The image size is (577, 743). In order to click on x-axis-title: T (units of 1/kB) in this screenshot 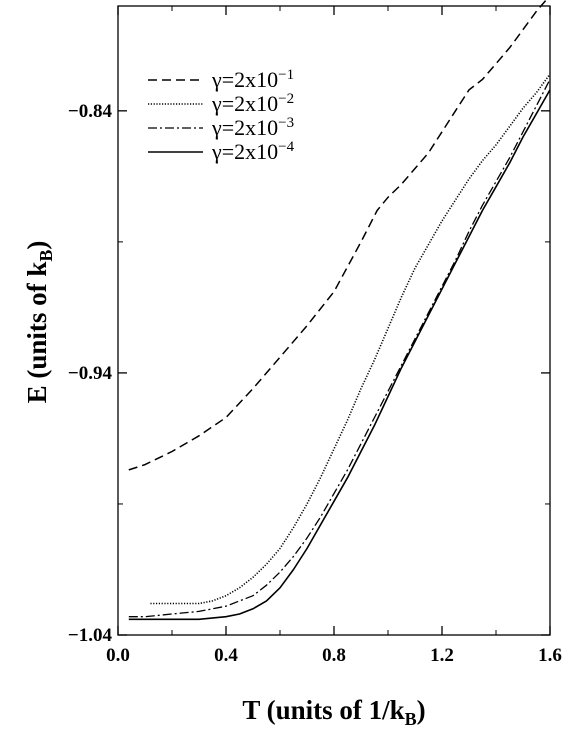, I will do `click(333, 712)`.